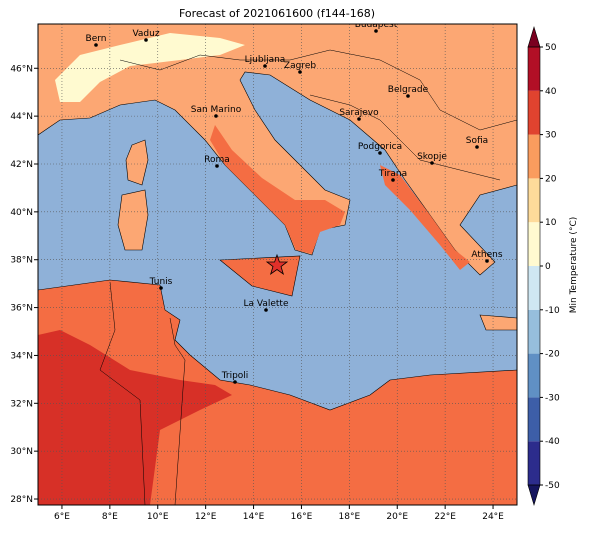 Image resolution: width=592 pixels, height=533 pixels. Describe the element at coordinates (493, 517) in the screenshot. I see `x-tick-label: 24°E` at that location.